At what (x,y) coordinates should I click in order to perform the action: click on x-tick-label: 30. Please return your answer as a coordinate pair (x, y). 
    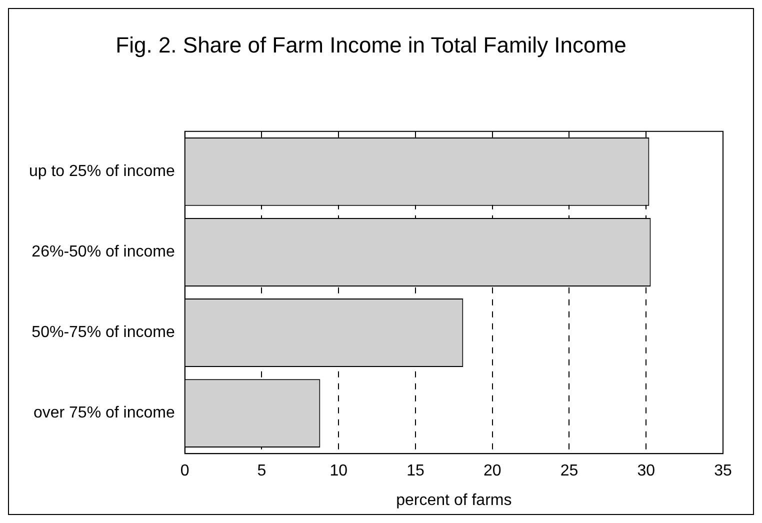
    Looking at the image, I should click on (646, 471).